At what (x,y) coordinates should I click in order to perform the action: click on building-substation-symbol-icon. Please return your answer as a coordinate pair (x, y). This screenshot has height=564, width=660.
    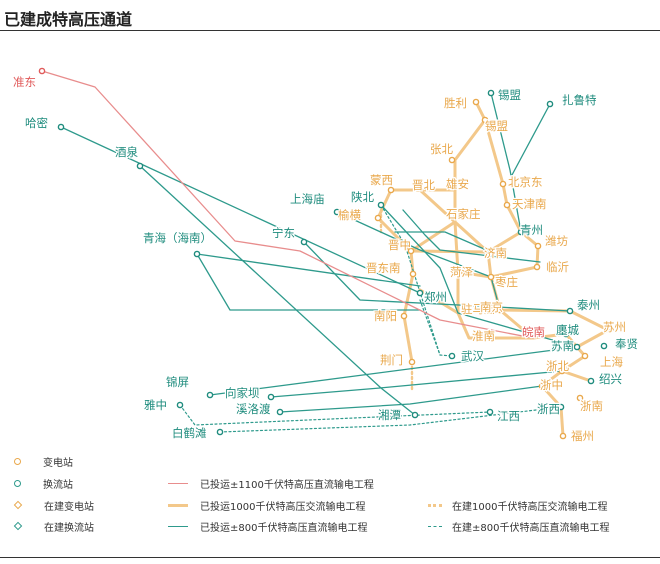
    Looking at the image, I should click on (18, 505).